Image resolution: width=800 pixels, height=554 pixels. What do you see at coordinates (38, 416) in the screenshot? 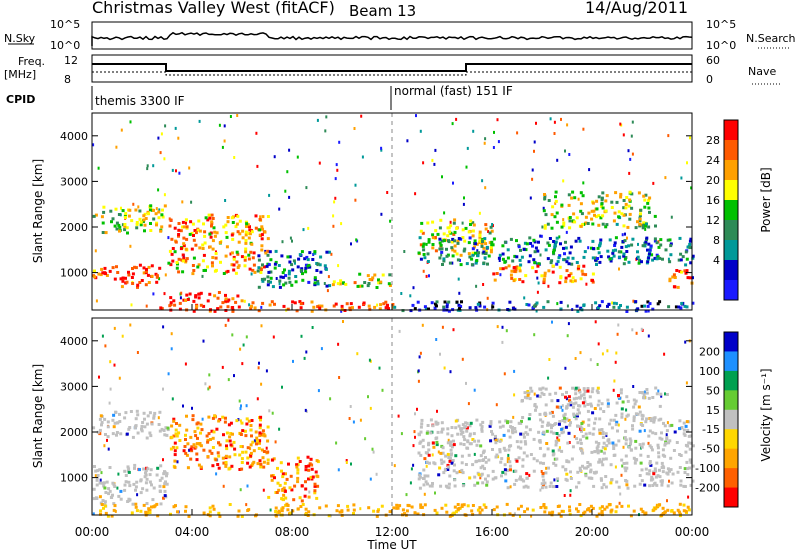
I see `velocity-ylabel: Slant Range [km]` at bounding box center [38, 416].